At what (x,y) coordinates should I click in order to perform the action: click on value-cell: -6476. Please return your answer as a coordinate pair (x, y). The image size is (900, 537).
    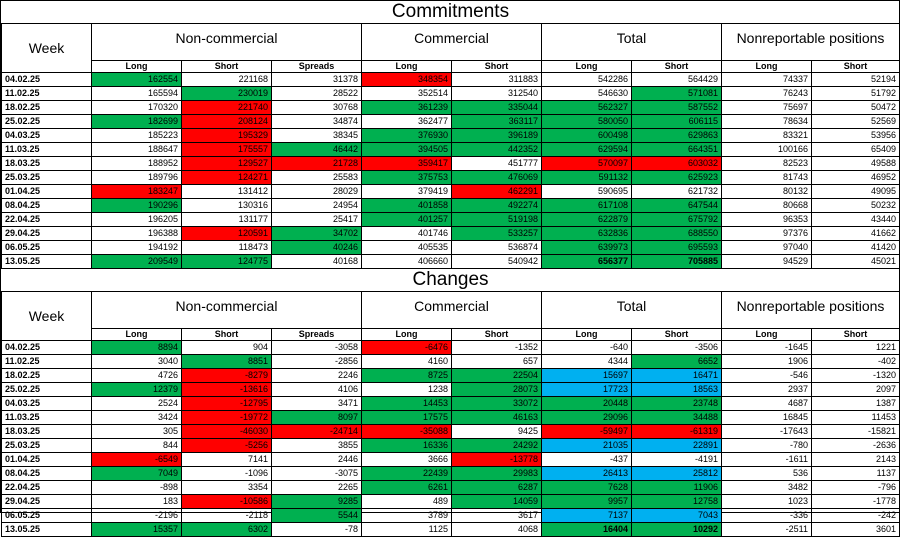
    Looking at the image, I should click on (406, 347).